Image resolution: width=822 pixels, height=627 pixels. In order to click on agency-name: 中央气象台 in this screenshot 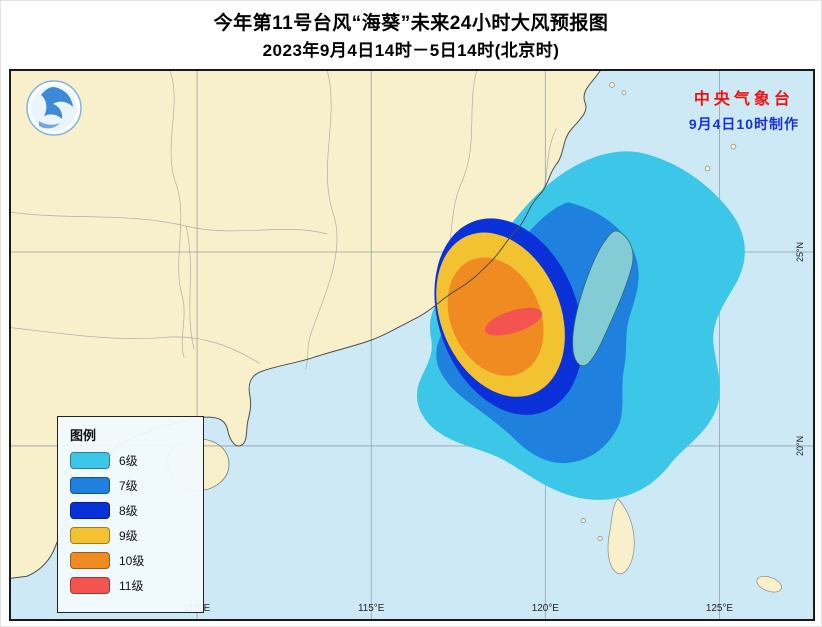, I will do `click(743, 99)`.